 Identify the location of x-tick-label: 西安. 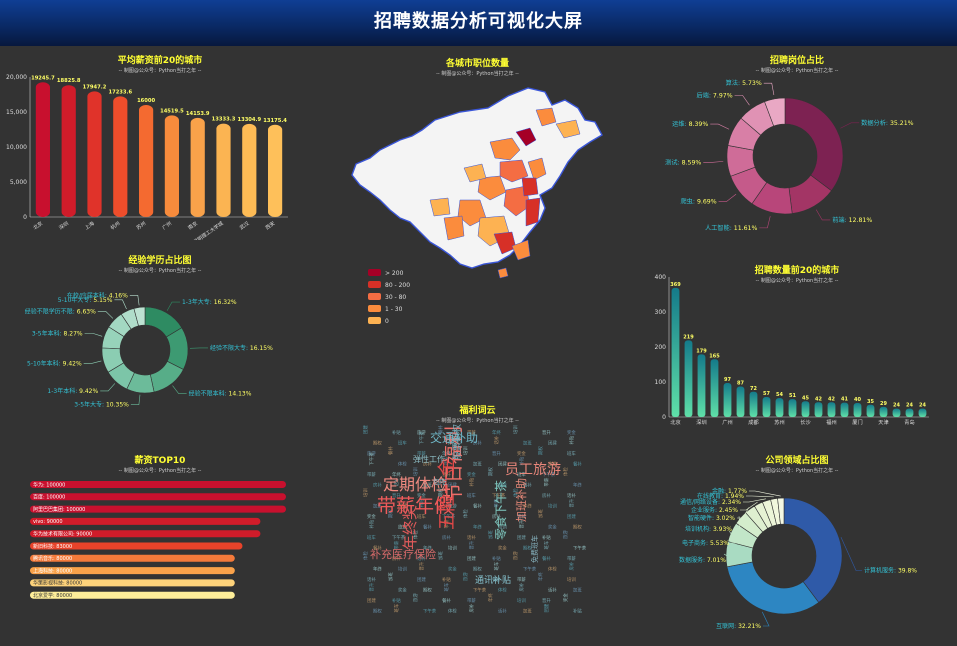
(270, 225).